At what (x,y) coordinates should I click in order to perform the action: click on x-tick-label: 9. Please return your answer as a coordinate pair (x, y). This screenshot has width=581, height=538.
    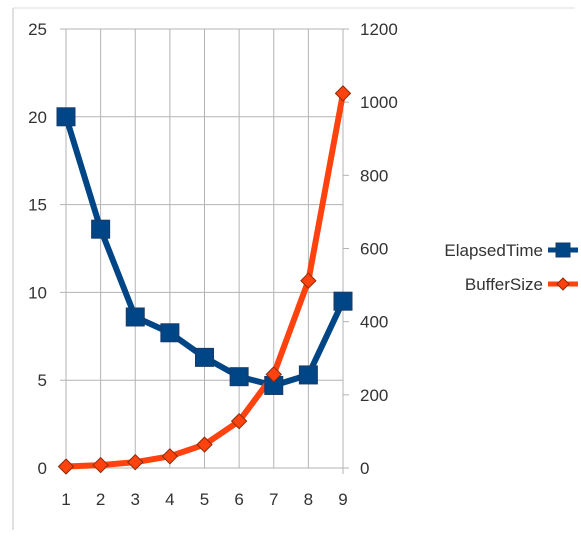
    Looking at the image, I should click on (342, 499).